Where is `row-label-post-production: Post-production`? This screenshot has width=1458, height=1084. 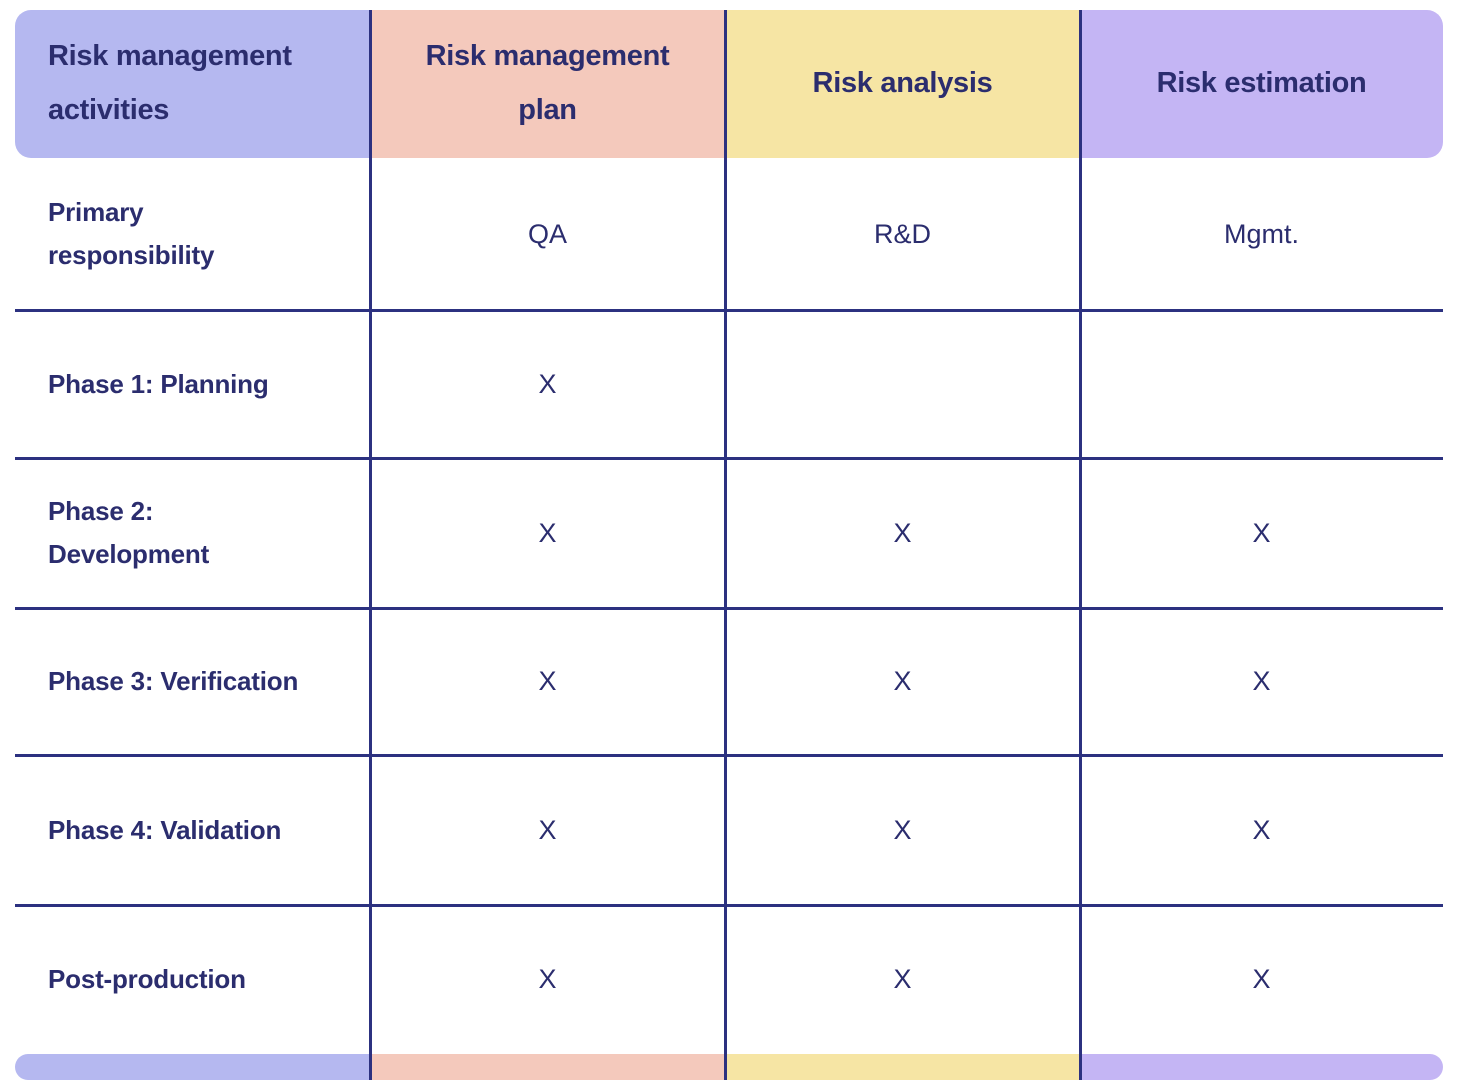
row-label-post-production: Post-production is located at coordinates (147, 979).